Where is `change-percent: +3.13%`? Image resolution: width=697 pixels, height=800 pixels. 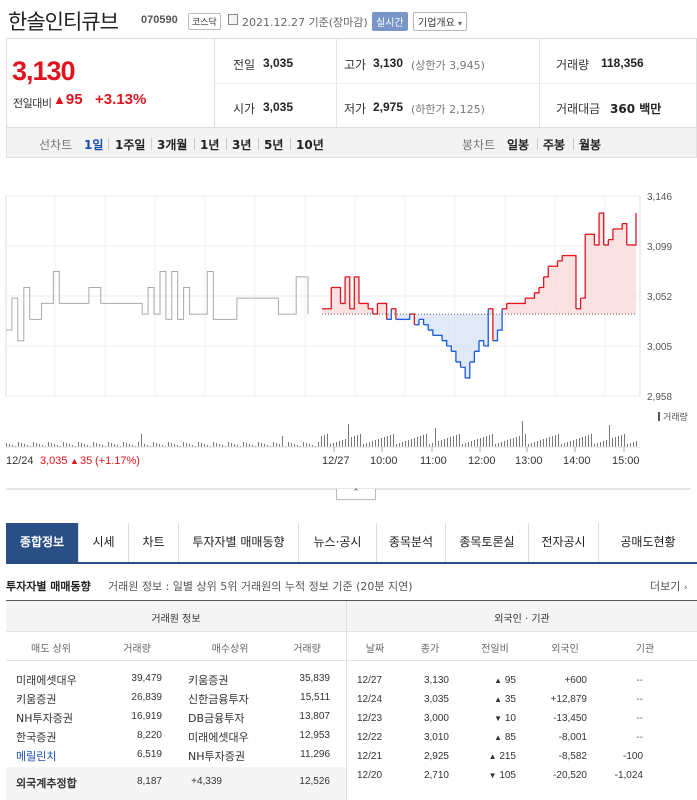
change-percent: +3.13% is located at coordinates (121, 99).